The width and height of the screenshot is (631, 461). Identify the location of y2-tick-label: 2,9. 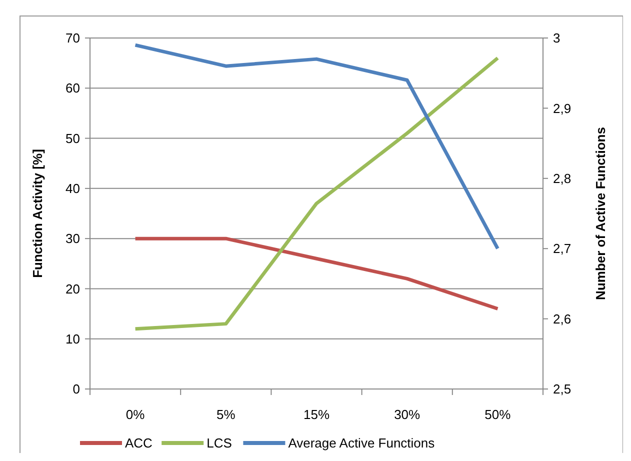
(562, 108).